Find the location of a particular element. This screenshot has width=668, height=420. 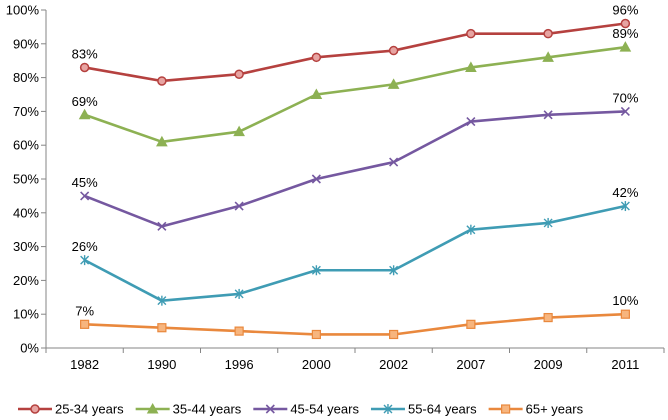

data-label-start: 26% is located at coordinates (85, 246).